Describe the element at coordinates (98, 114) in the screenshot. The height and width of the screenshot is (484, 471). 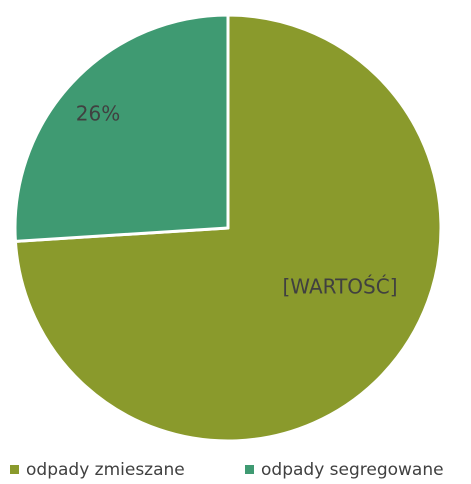
I see `data-label: 26%` at that location.